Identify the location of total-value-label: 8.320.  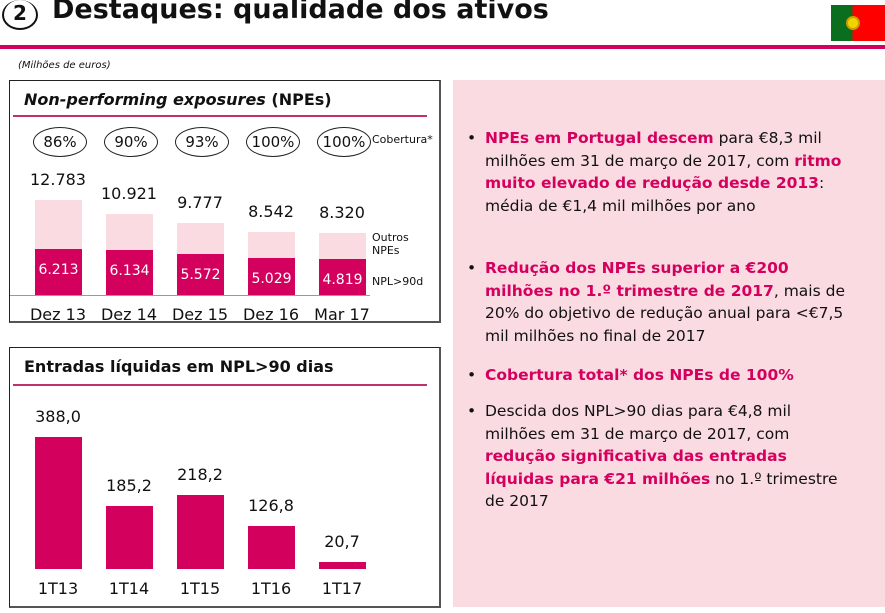
(342, 213).